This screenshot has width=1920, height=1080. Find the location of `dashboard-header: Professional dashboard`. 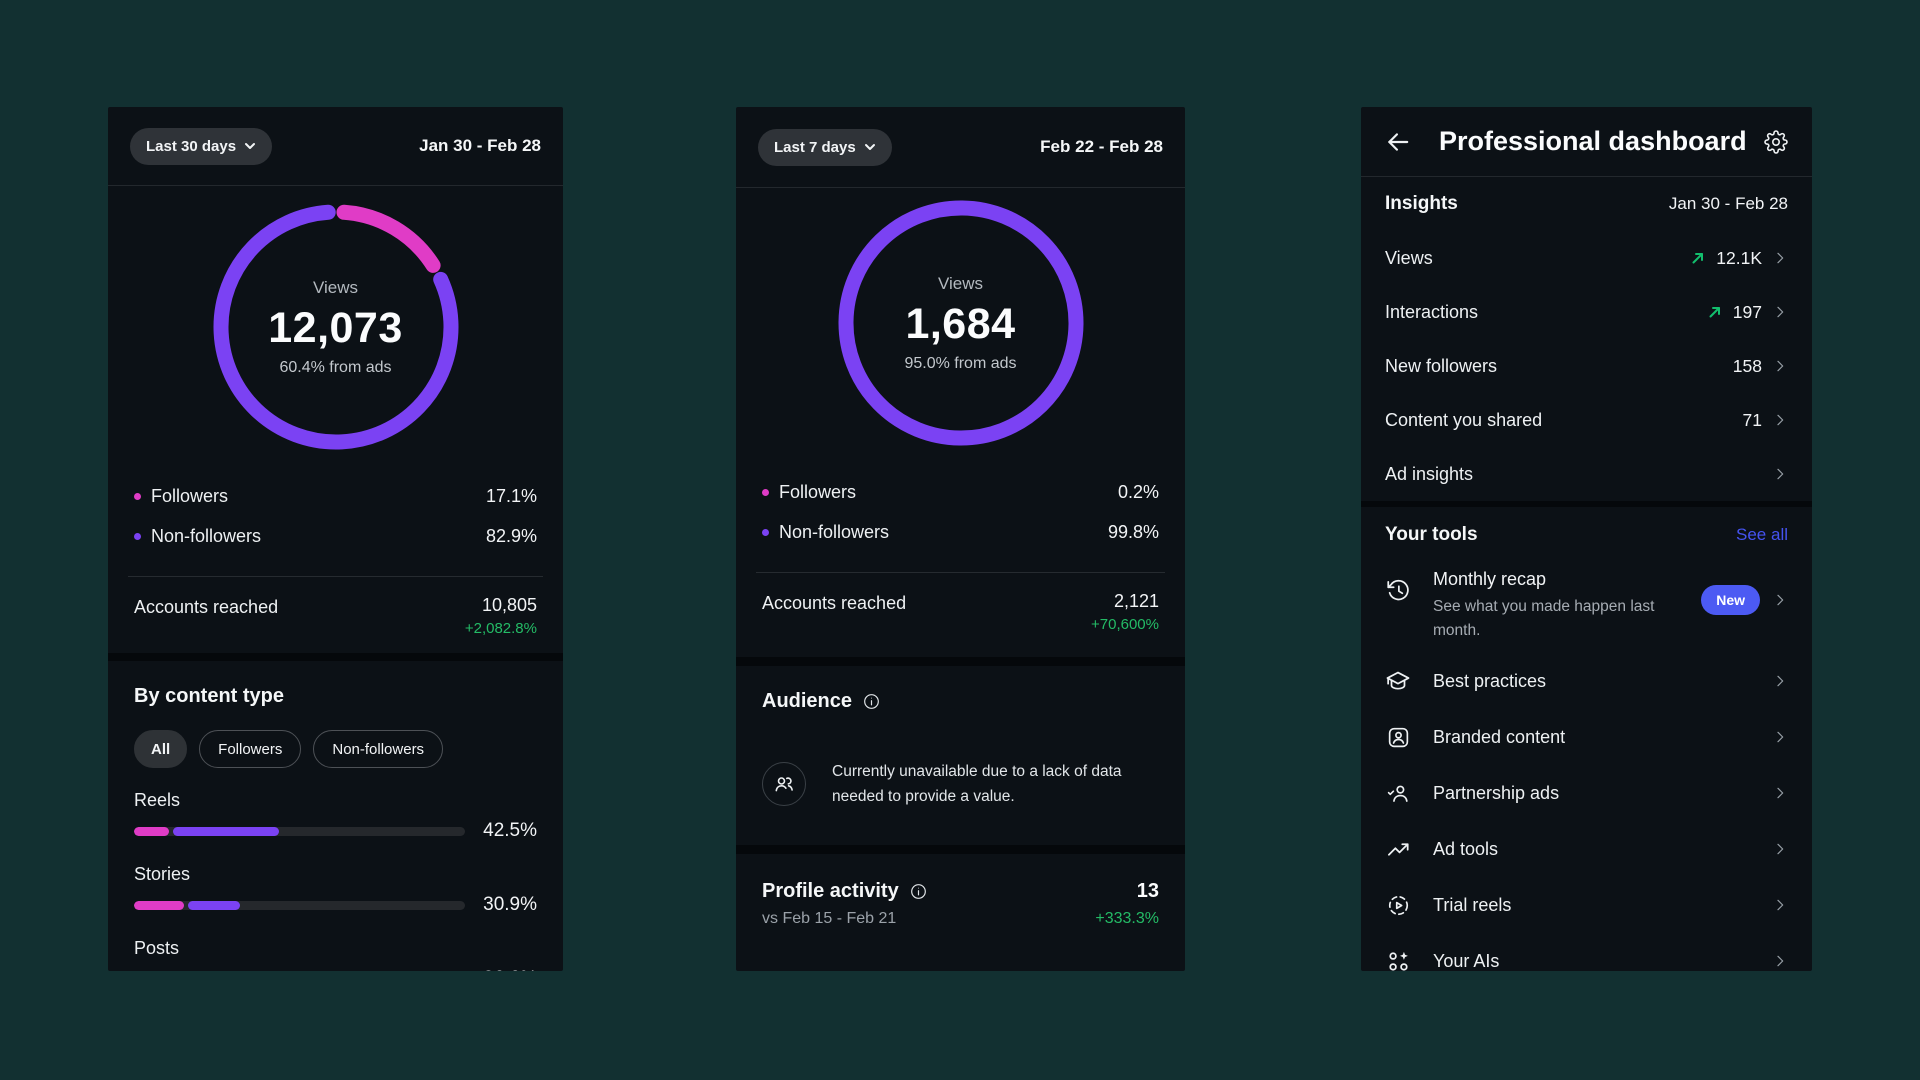

dashboard-header: Professional dashboard is located at coordinates (1586, 142).